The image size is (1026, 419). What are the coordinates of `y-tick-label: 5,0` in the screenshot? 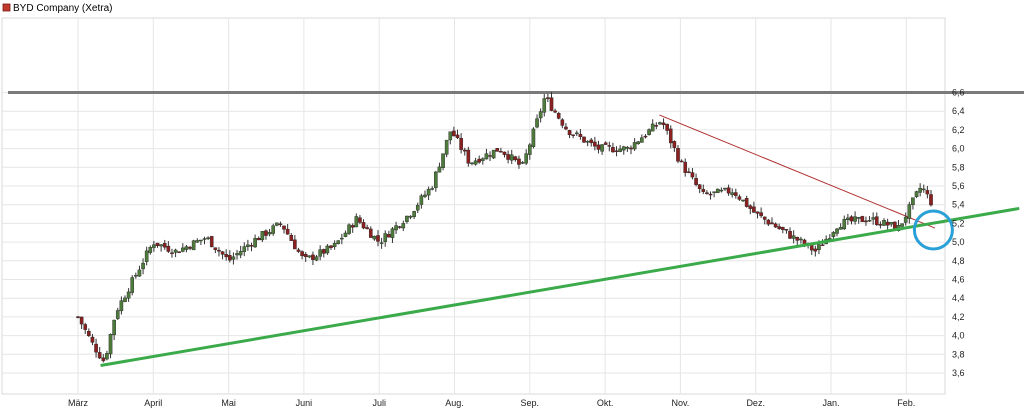 It's located at (958, 242).